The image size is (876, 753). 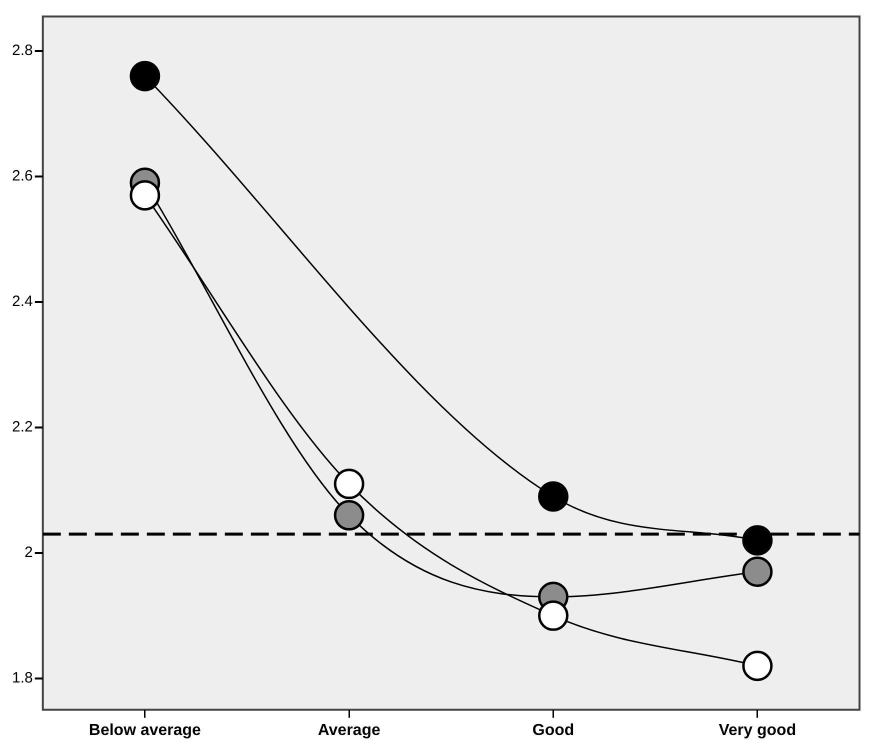 What do you see at coordinates (28, 553) in the screenshot?
I see `y-tick-label: 2` at bounding box center [28, 553].